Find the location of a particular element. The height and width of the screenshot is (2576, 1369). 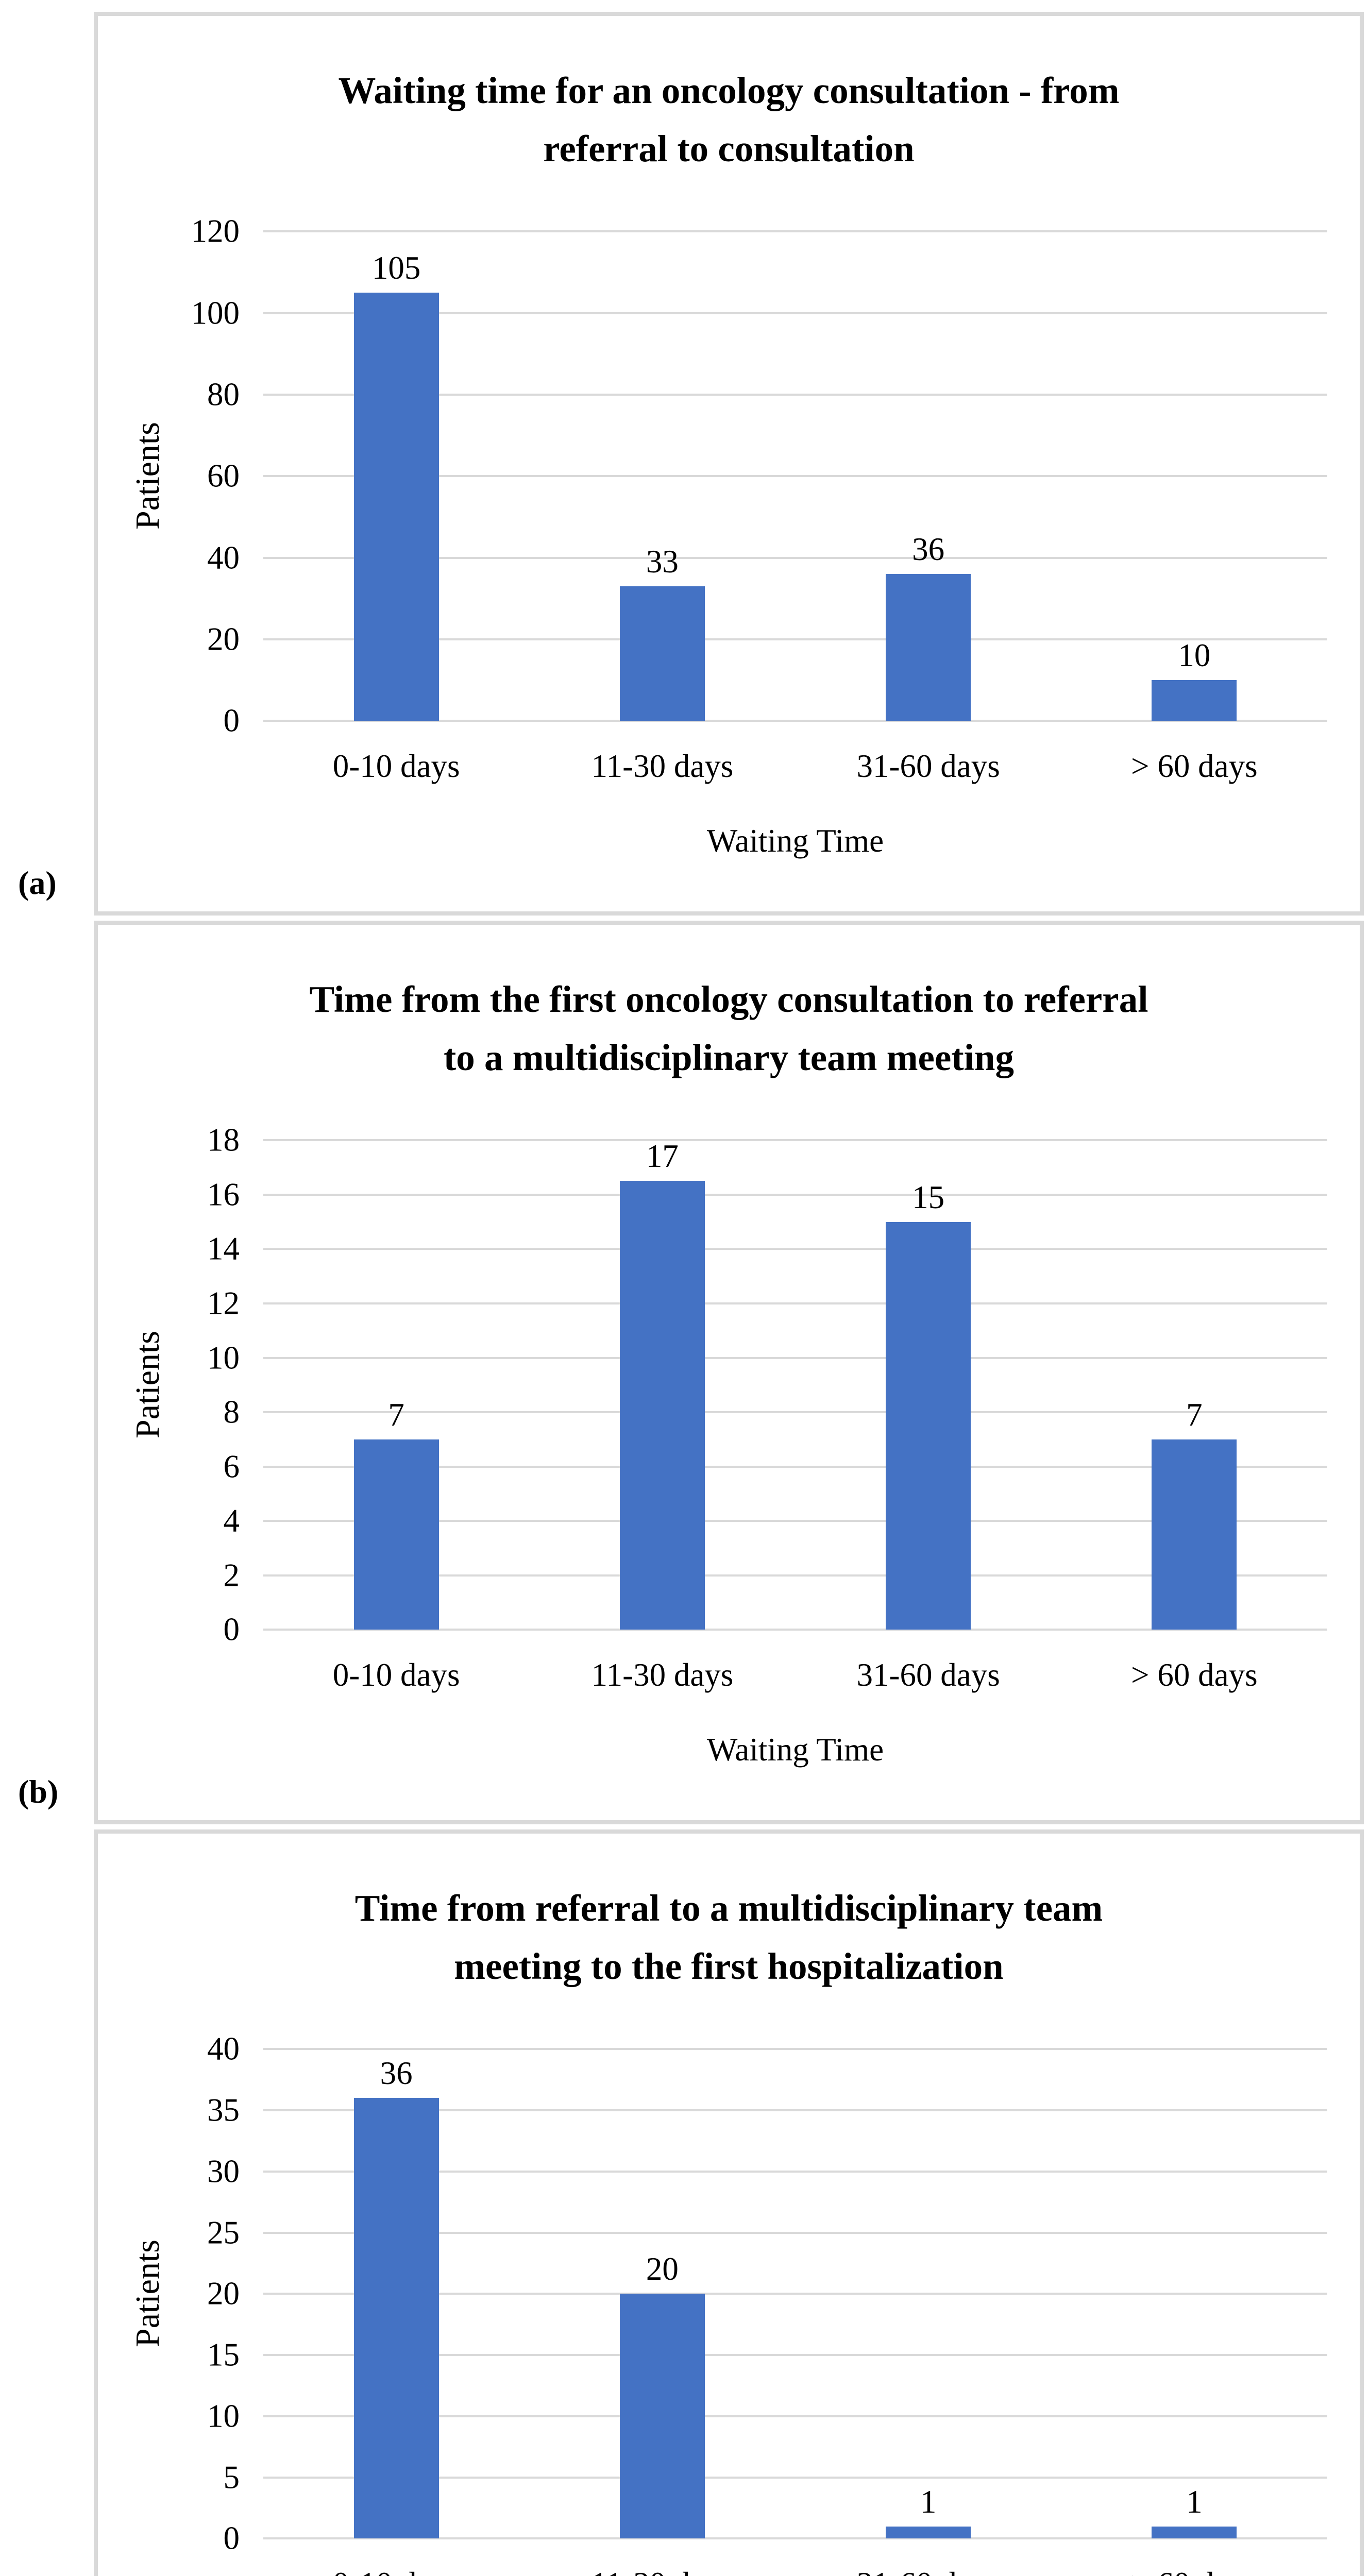

bar-slot: 7 is located at coordinates (1194, 1385).